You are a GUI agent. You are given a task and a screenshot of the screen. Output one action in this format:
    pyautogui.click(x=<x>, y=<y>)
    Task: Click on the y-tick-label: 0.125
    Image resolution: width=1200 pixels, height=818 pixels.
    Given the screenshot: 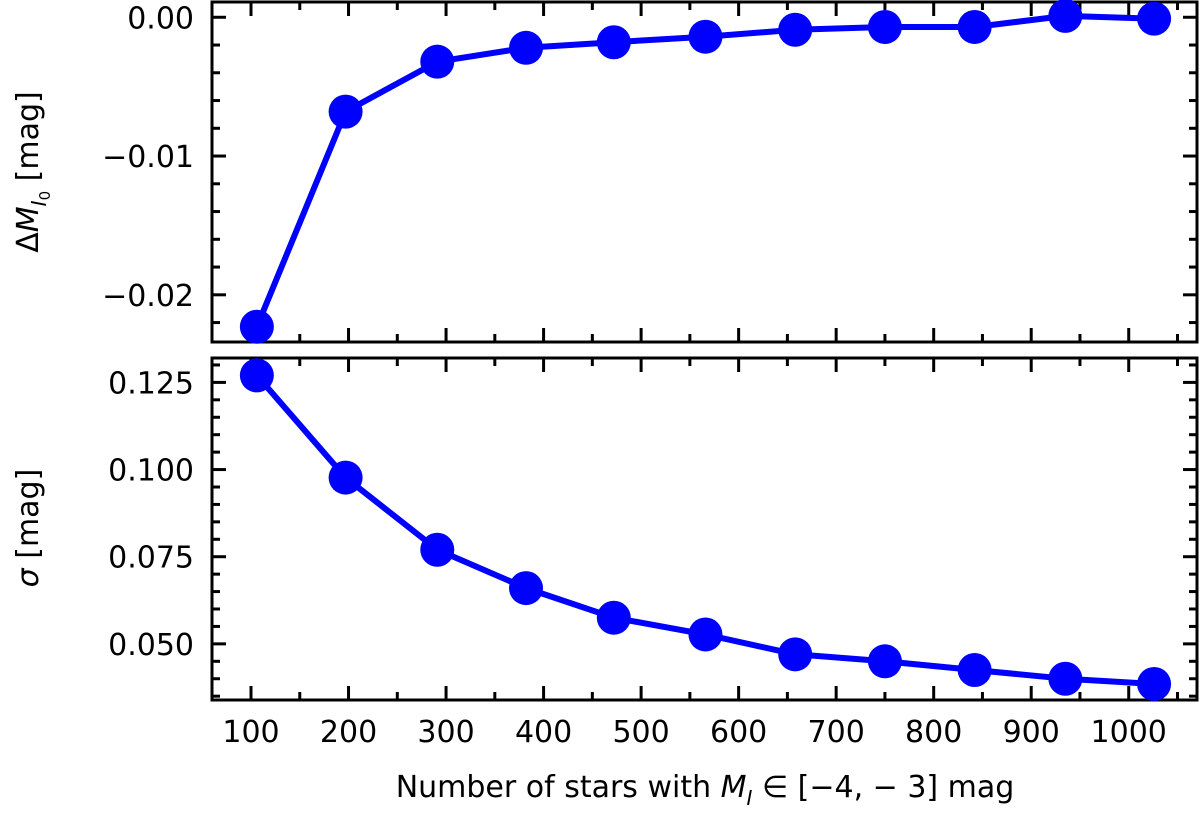 What is the action you would take?
    pyautogui.click(x=151, y=383)
    